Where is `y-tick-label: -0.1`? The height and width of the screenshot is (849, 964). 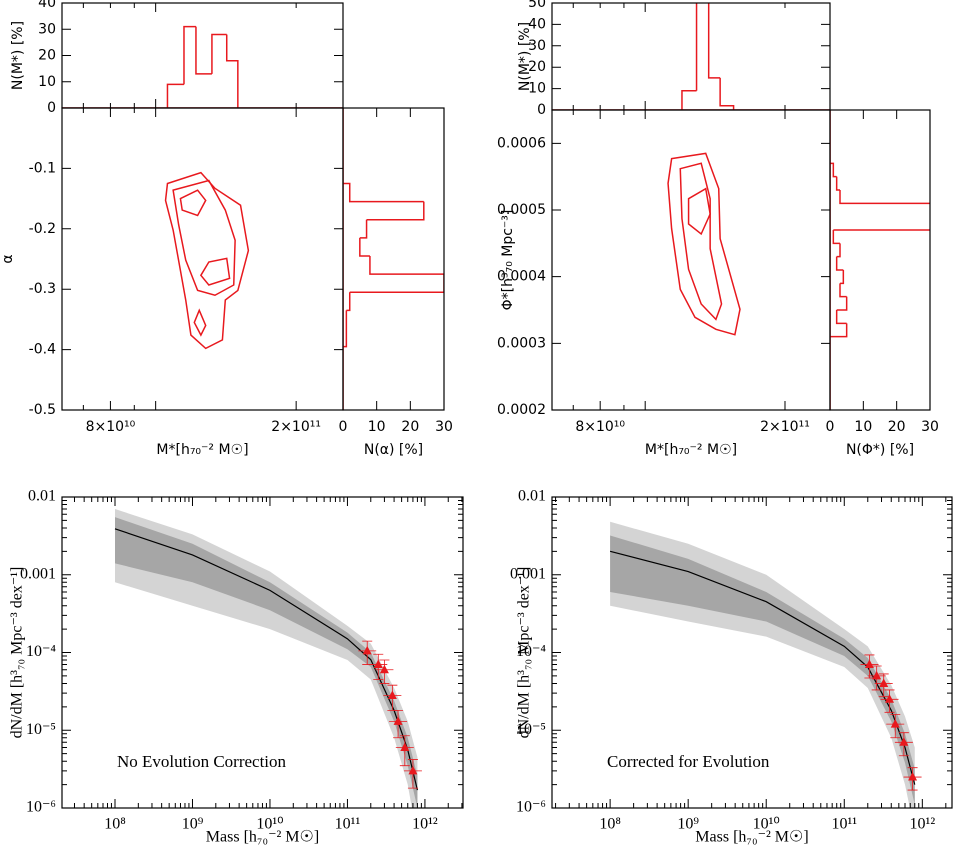 y-tick-label: -0.1 is located at coordinates (42, 168).